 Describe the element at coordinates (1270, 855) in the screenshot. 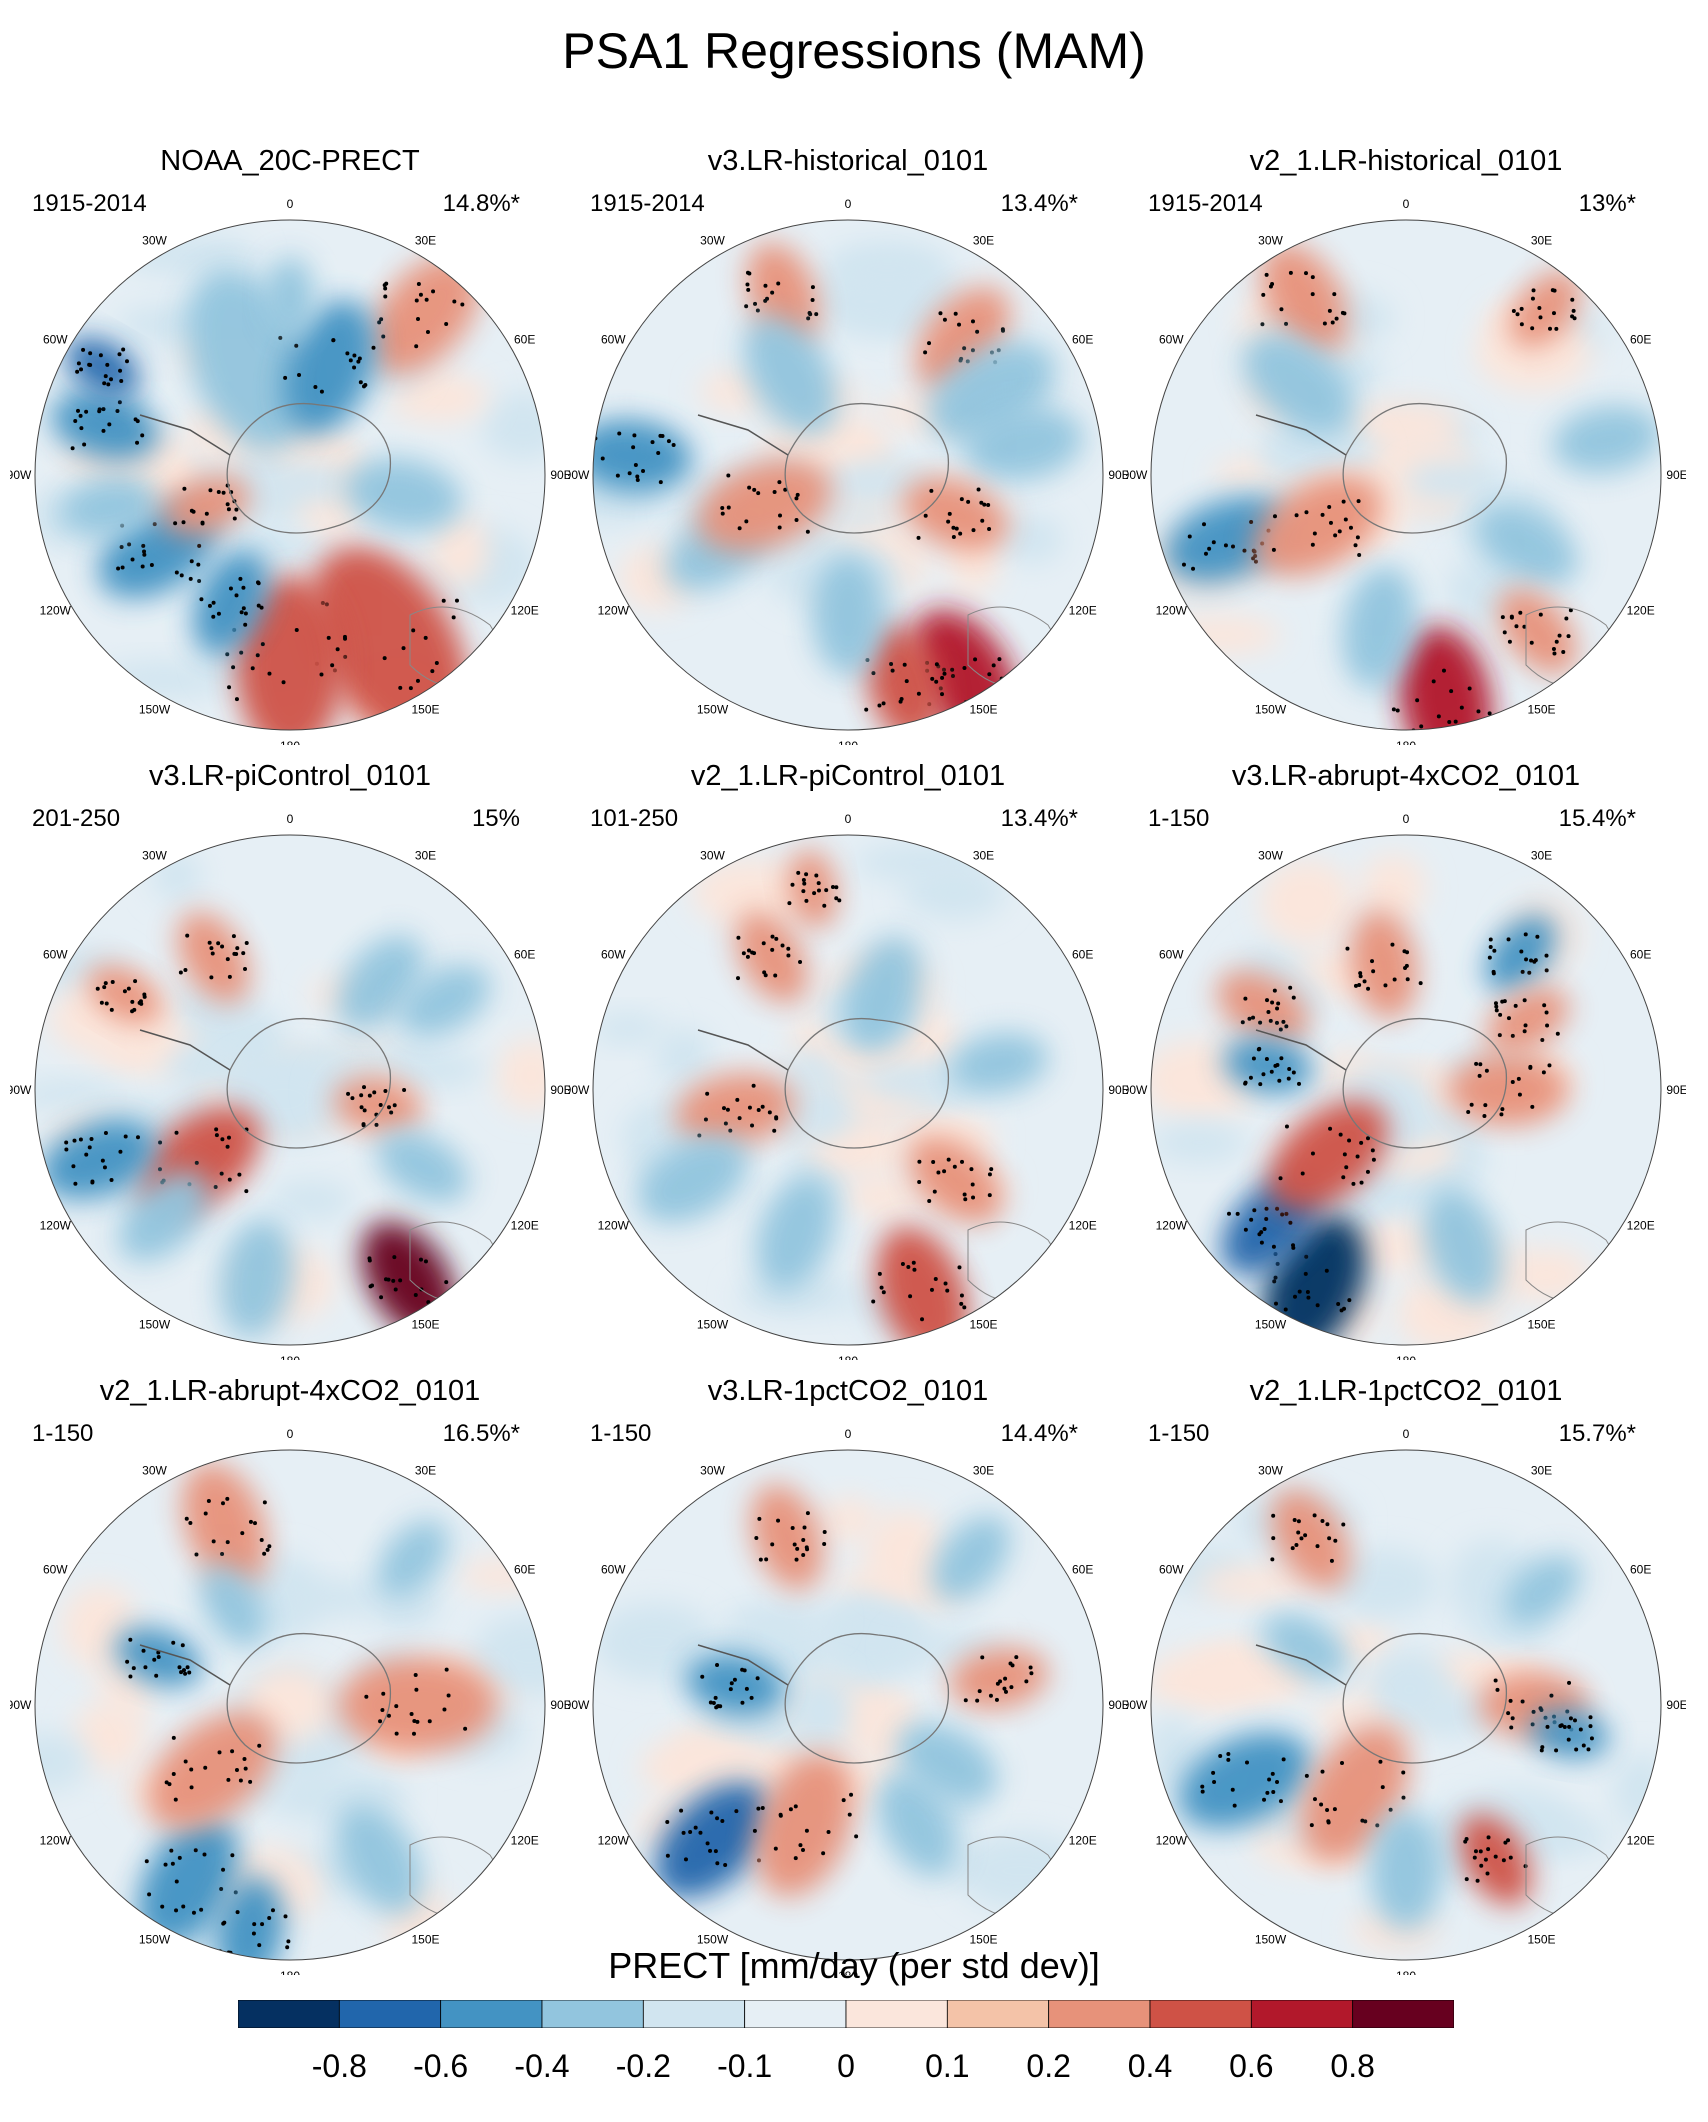

I see `longitude-label: 30W` at that location.